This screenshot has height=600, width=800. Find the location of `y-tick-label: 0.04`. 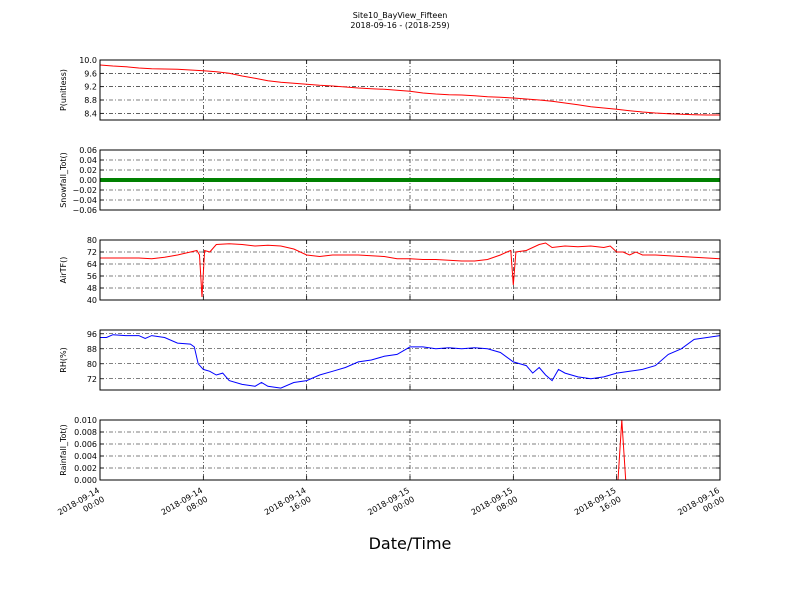

y-tick-label: 0.04 is located at coordinates (88, 160).